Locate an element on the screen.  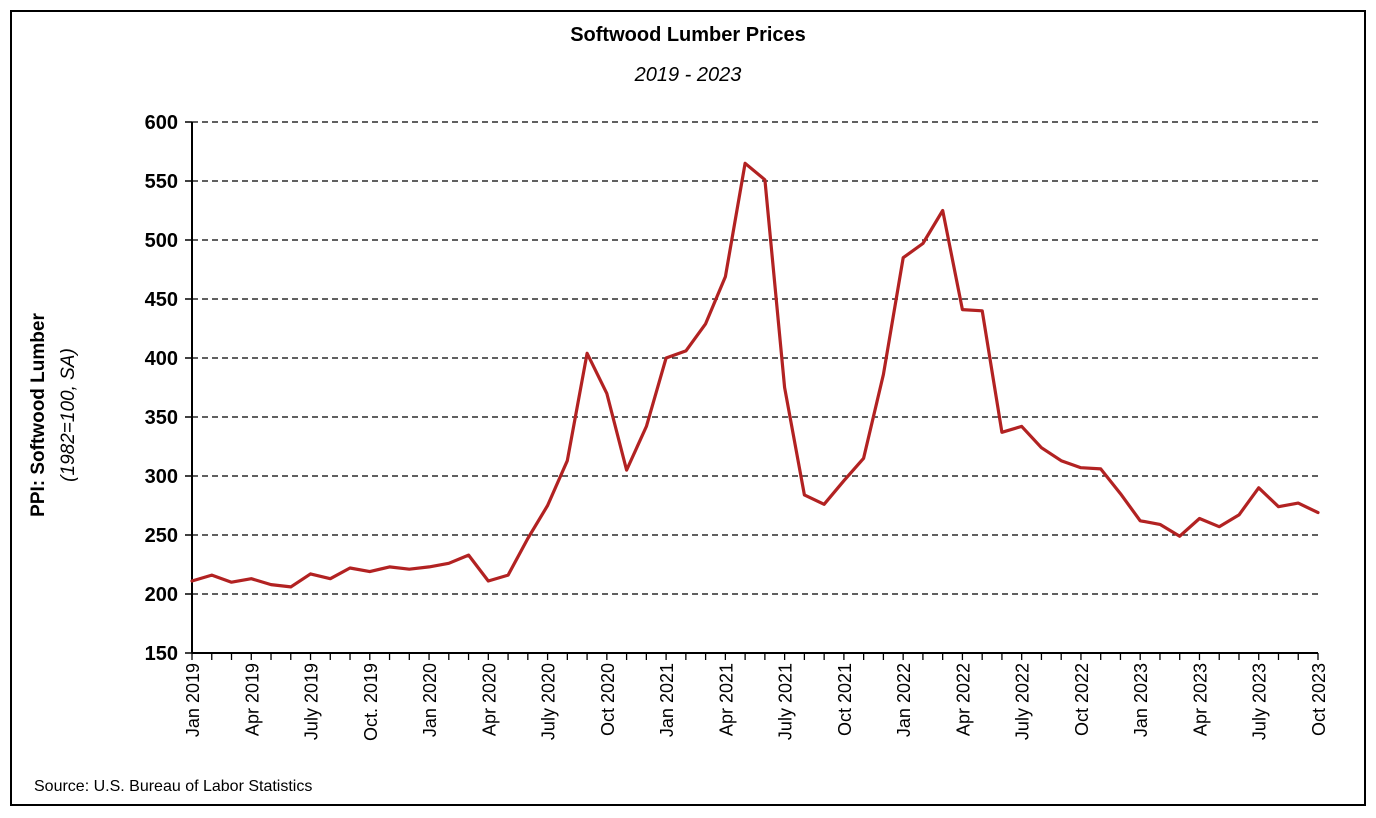
y-tick-labels: 150 200 250 300 350 400 450 500 550 600 is located at coordinates (161, 388).